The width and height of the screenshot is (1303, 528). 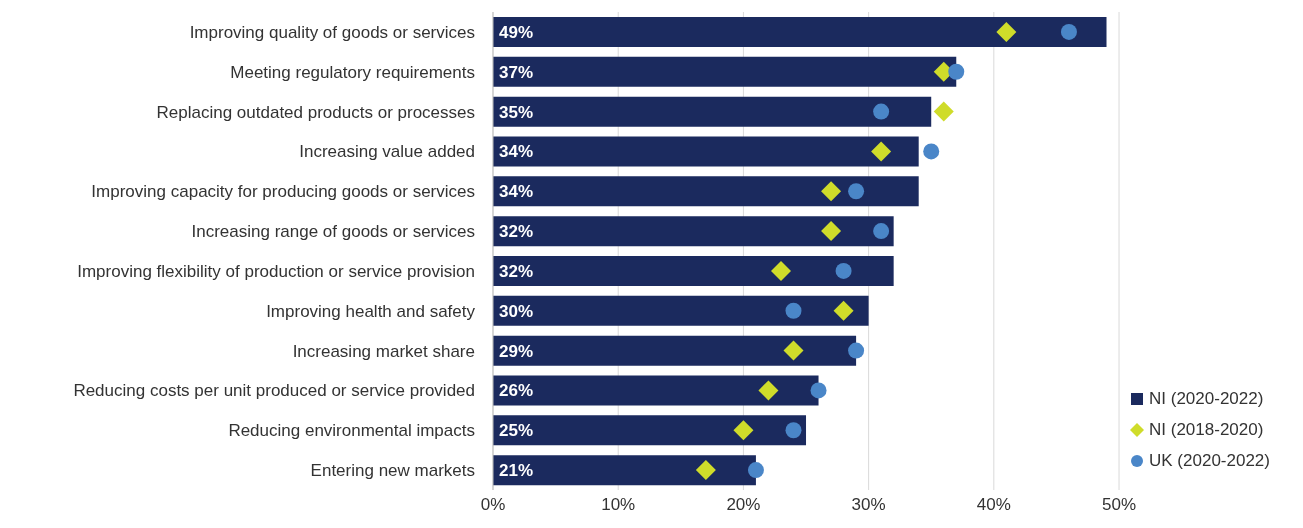 What do you see at coordinates (383, 351) in the screenshot?
I see `y-tick-label: Increasing market share` at bounding box center [383, 351].